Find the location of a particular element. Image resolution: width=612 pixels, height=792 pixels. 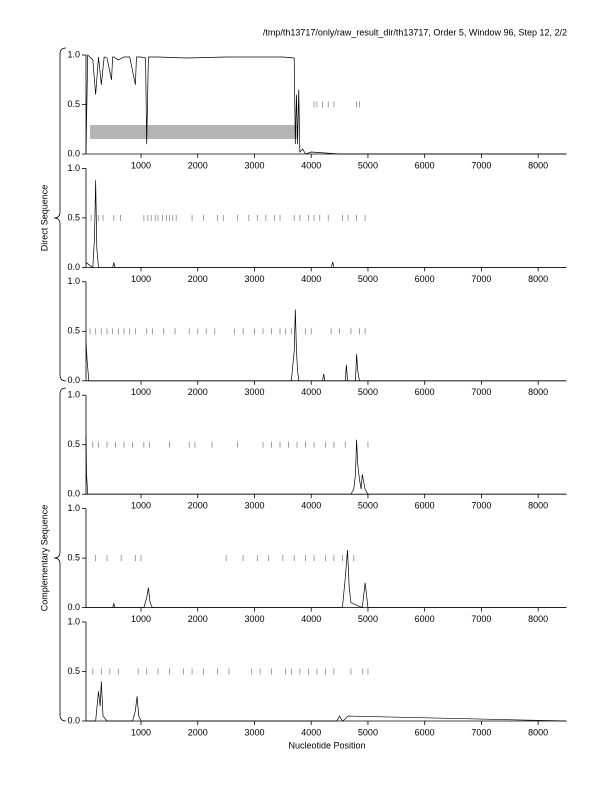

group-label: Complementary Sequence is located at coordinates (44, 558).